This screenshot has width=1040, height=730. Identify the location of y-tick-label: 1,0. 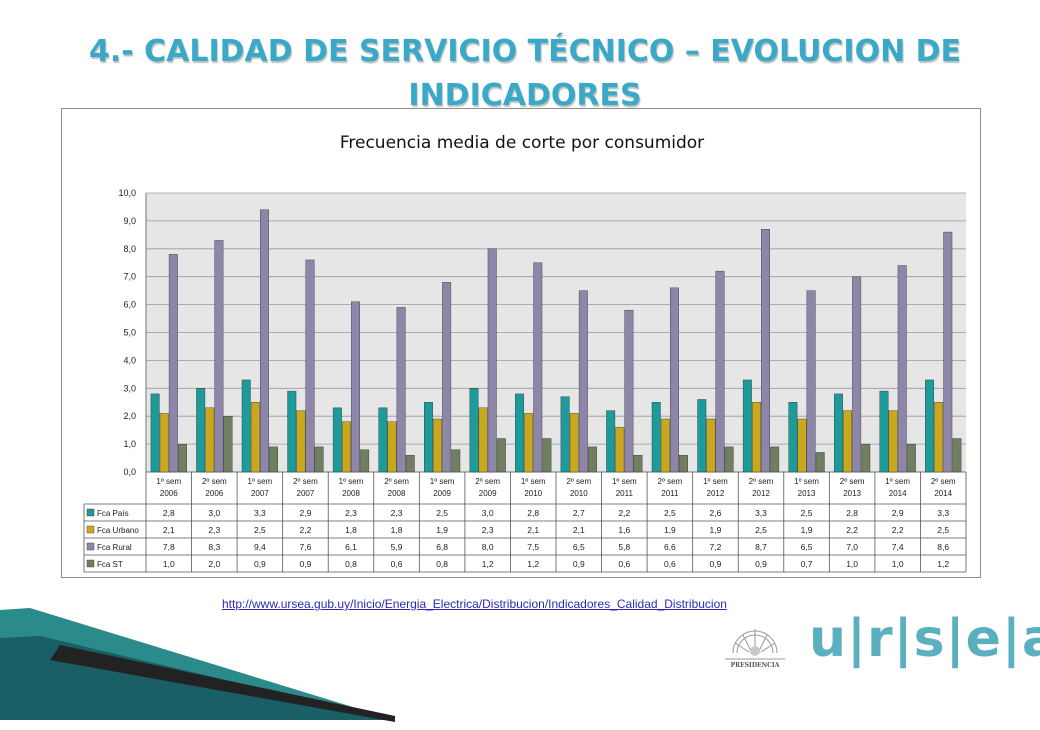
(129, 444).